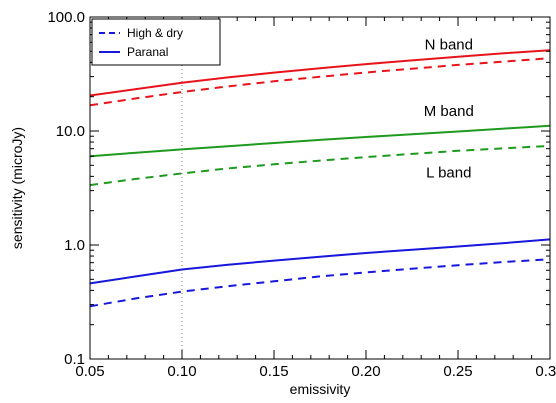 The image size is (556, 403). I want to click on annotation-l-band: L band, so click(448, 173).